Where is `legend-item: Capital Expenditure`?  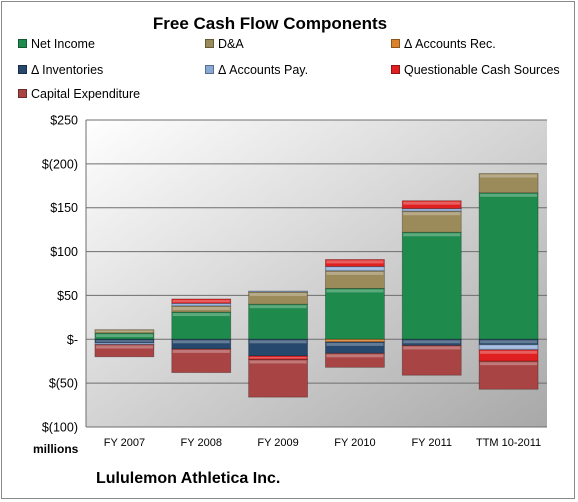
legend-item: Capital Expenditure is located at coordinates (79, 94).